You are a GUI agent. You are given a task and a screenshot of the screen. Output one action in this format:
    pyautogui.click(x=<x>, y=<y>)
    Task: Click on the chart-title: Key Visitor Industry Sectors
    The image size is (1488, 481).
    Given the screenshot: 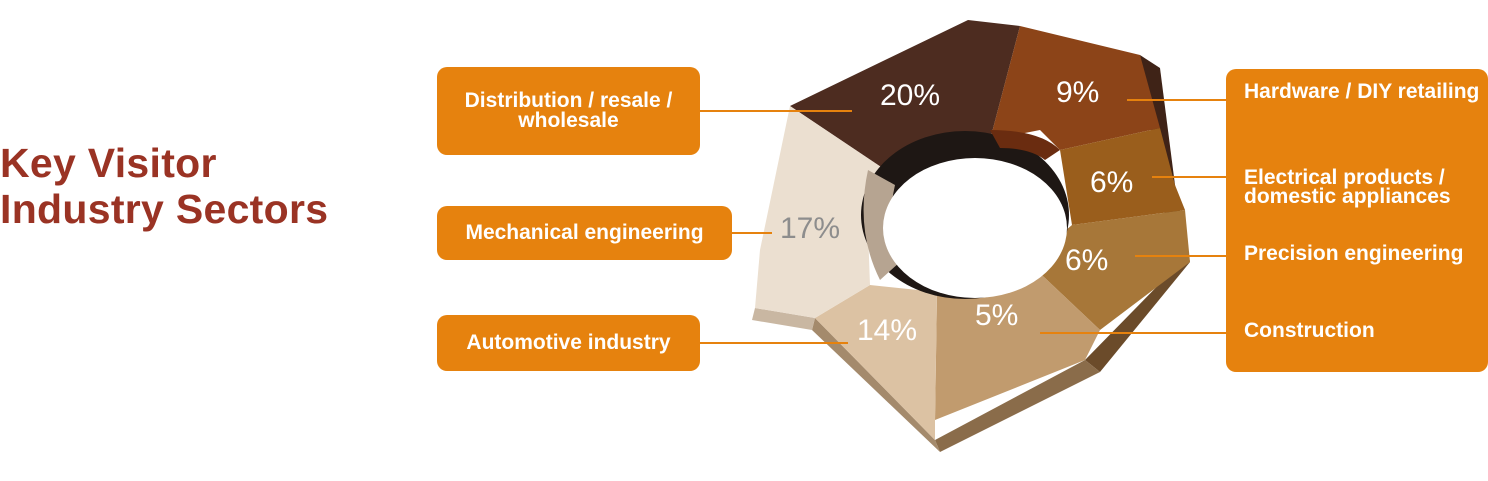 What is the action you would take?
    pyautogui.click(x=164, y=186)
    